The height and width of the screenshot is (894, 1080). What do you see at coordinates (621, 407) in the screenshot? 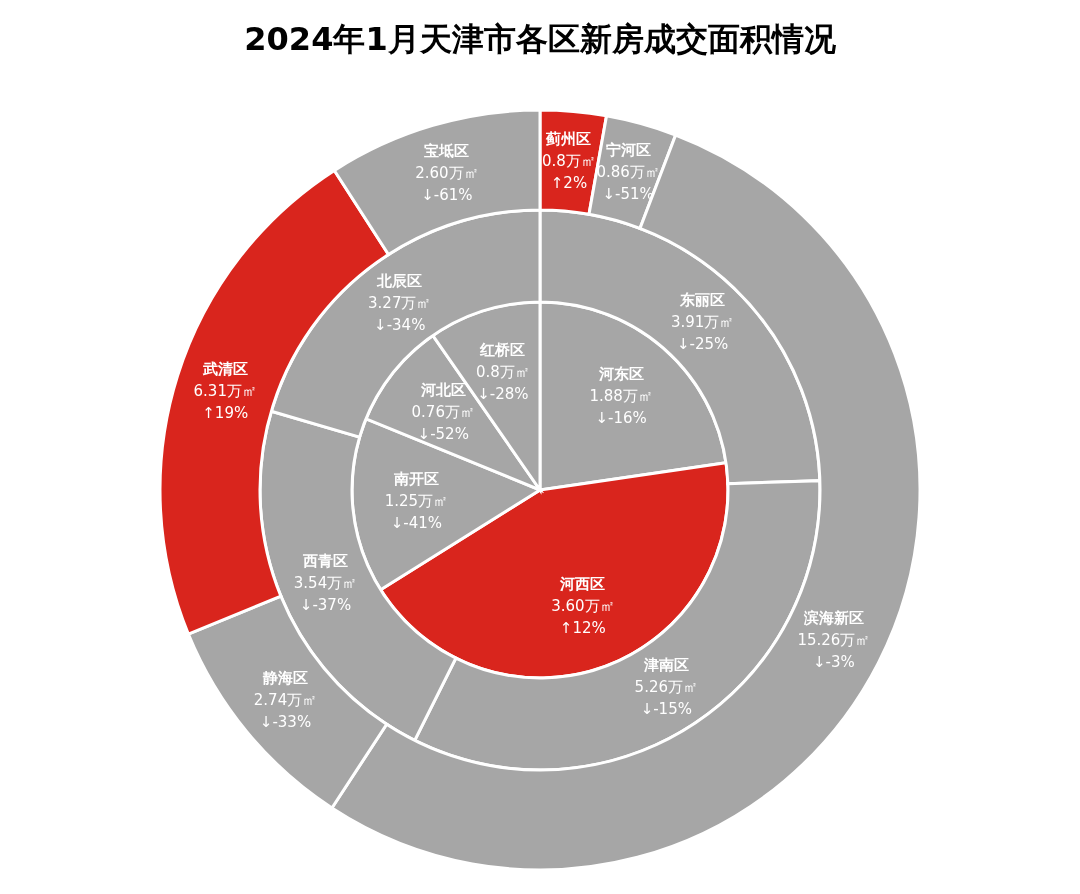
I see `data-label: 1.88万㎡ ↓-16%` at bounding box center [621, 407].